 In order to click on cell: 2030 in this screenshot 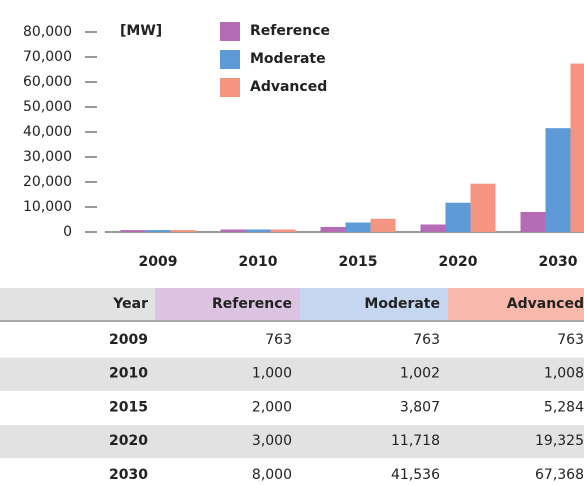, I will do `click(128, 475)`.